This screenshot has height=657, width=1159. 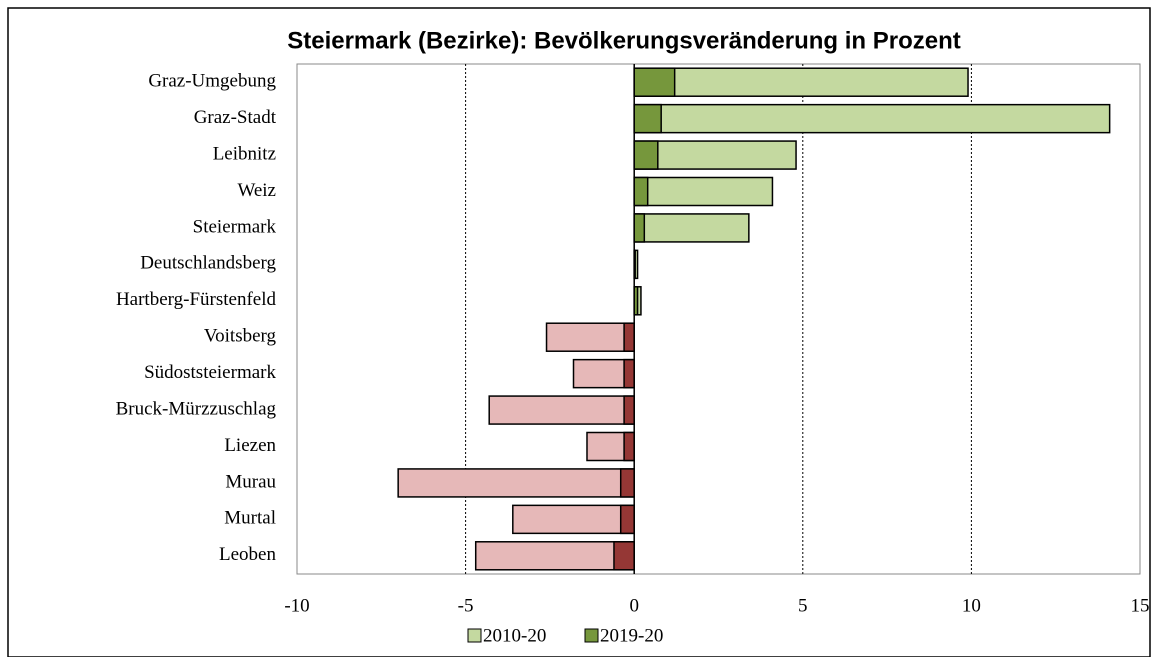 What do you see at coordinates (196, 299) in the screenshot?
I see `y-tick-label: Hartberg-Fürstenfeld` at bounding box center [196, 299].